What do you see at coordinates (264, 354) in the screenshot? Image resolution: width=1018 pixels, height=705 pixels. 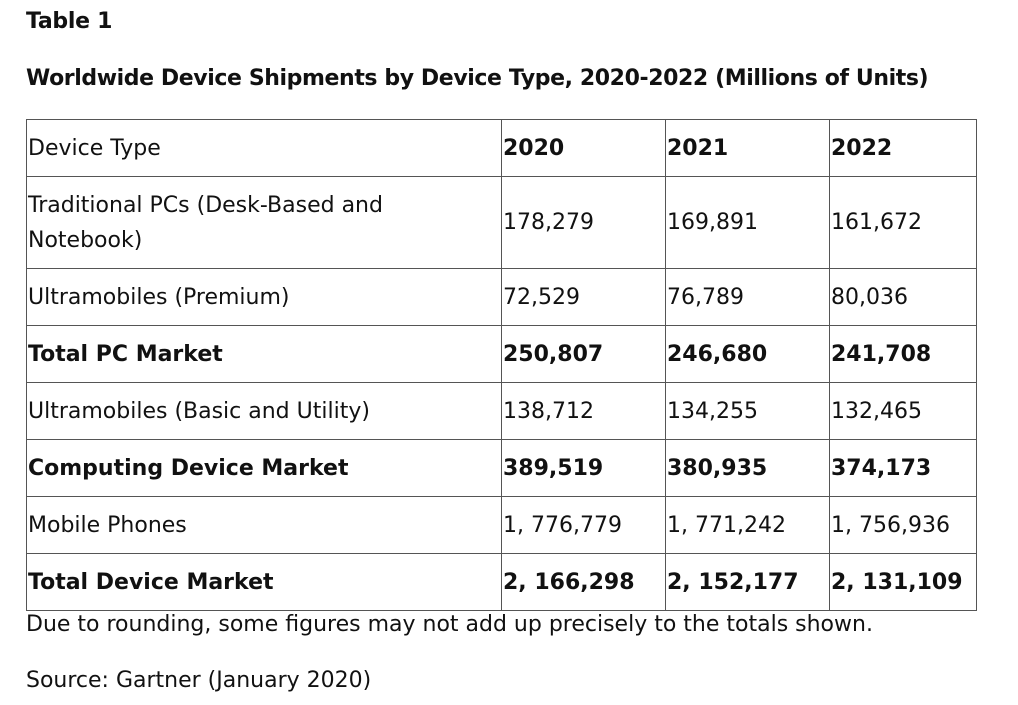 I see `row-label: Total PC Market` at bounding box center [264, 354].